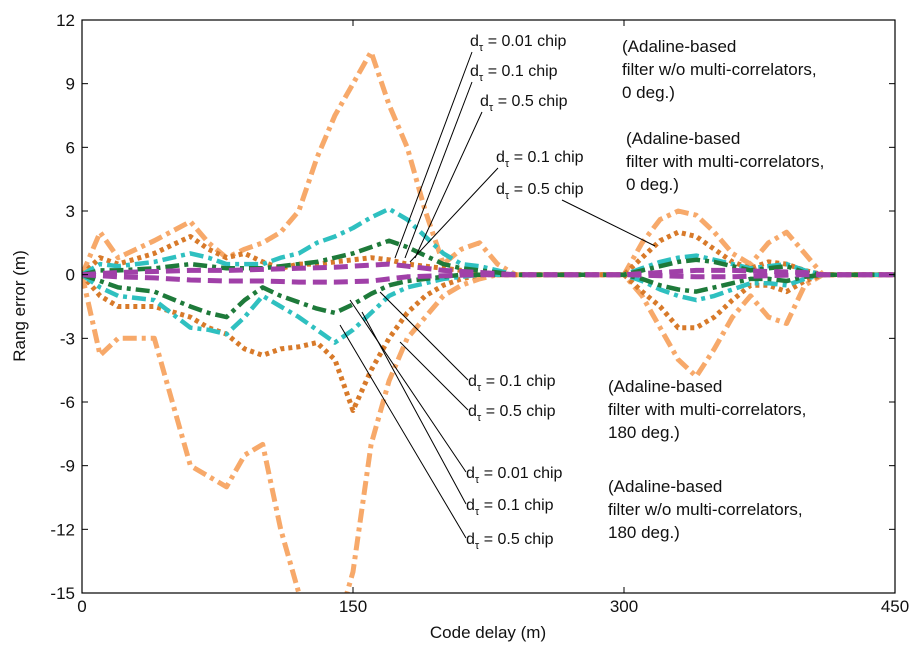  What do you see at coordinates (62, 529) in the screenshot?
I see `y-tick-label: -12` at bounding box center [62, 529].